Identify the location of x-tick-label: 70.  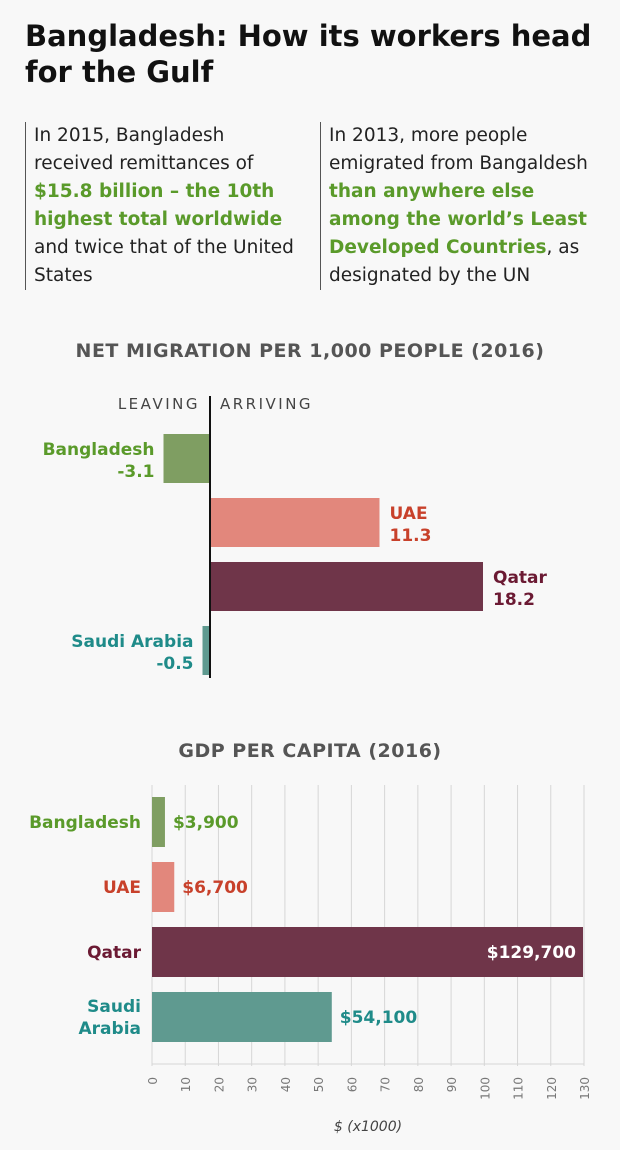
(386, 1084).